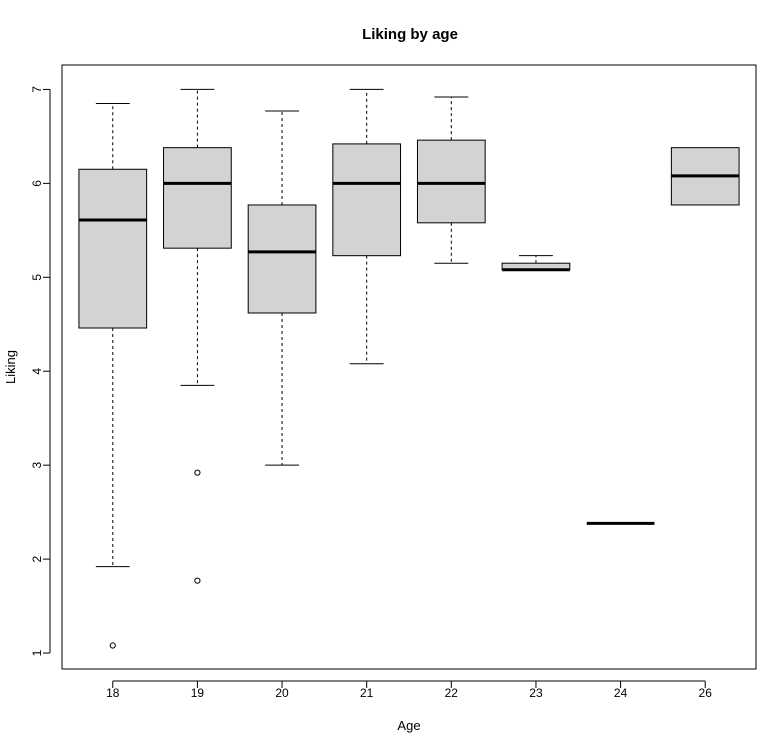 This screenshot has width=773, height=738. What do you see at coordinates (37, 652) in the screenshot?
I see `y-tick-label: 1` at bounding box center [37, 652].